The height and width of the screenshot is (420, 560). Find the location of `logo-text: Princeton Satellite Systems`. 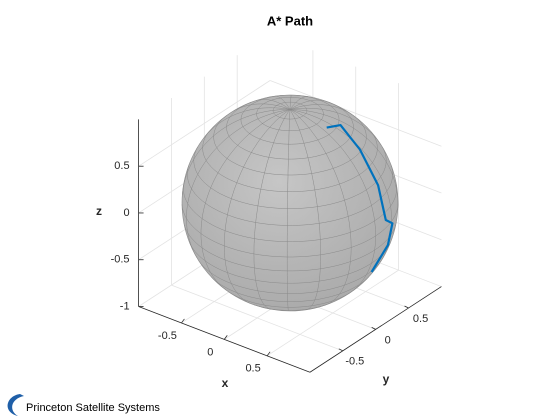

logo-text: Princeton Satellite Systems is located at coordinates (93, 408).